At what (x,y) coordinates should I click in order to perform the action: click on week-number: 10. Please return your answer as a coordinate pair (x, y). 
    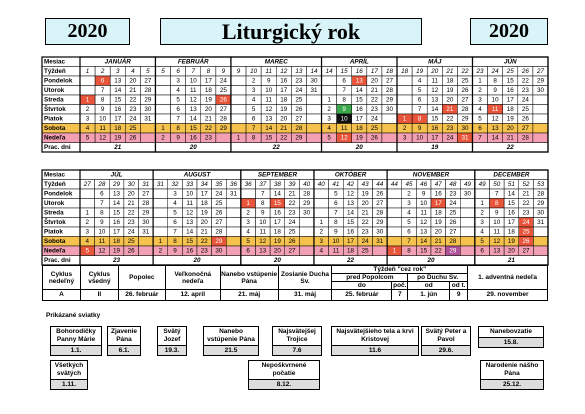
    Looking at the image, I should click on (254, 71).